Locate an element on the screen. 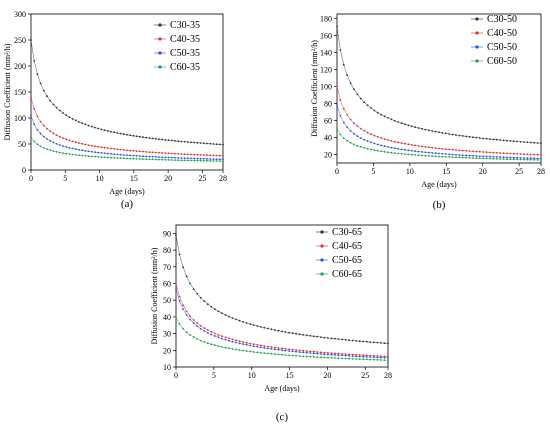 The image size is (550, 433). y-tick-label: 200 is located at coordinates (20, 66).